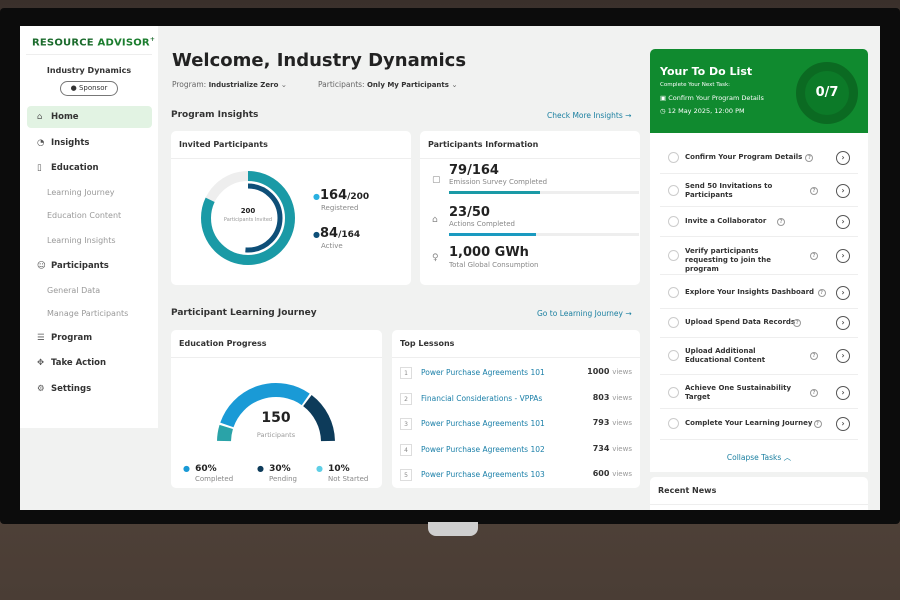 The height and width of the screenshot is (600, 900). I want to click on task-item: Upload Spend Data Records? ›, so click(759, 323).